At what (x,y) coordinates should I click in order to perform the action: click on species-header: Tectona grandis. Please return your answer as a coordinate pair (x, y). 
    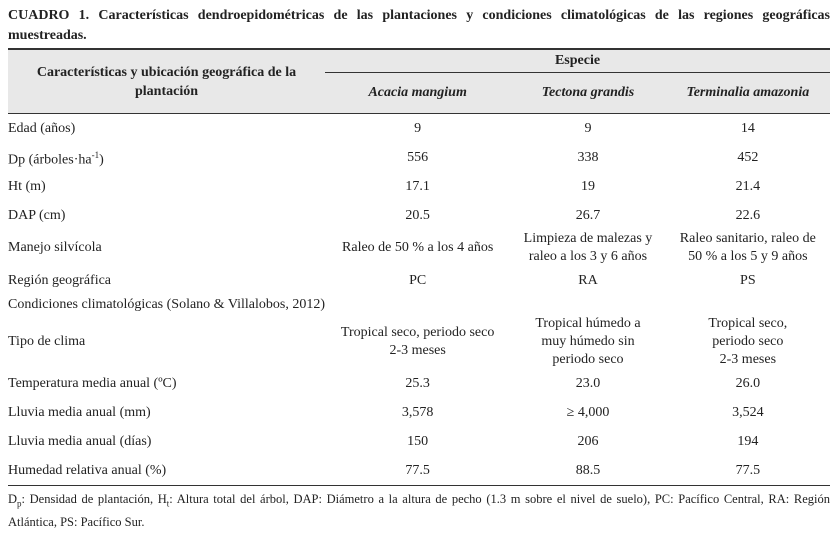
    Looking at the image, I should click on (588, 93).